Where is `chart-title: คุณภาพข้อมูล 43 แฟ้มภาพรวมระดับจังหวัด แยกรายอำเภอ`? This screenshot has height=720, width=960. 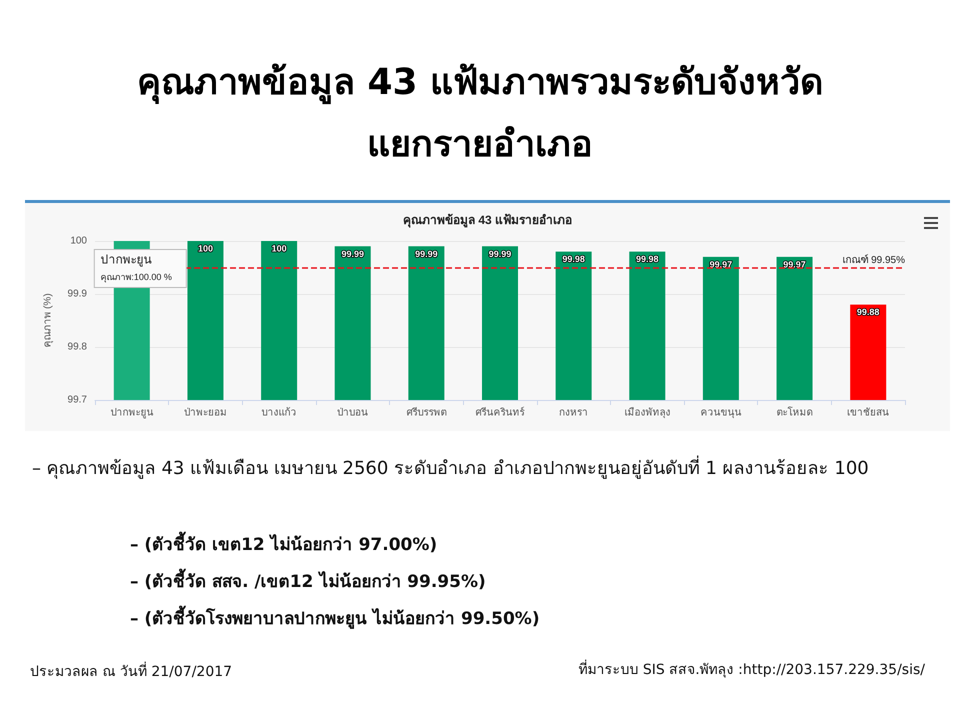
chart-title: คุณภาพข้อมูล 43 แฟ้มภาพรวมระดับจังหวัด แยกรายอำเภอ is located at coordinates (480, 114).